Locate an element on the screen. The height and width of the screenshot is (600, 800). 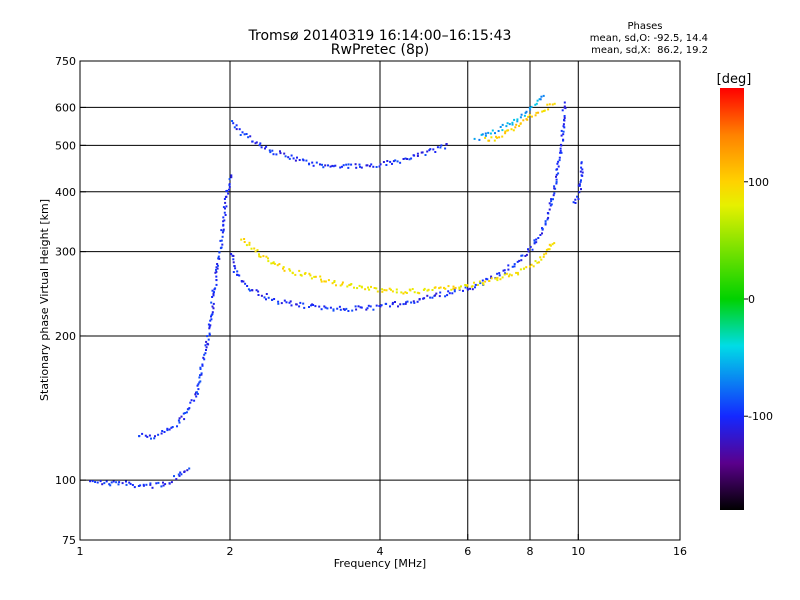
stats-line-o: mean, sd,O: -92.5, 14.4 is located at coordinates (649, 38).